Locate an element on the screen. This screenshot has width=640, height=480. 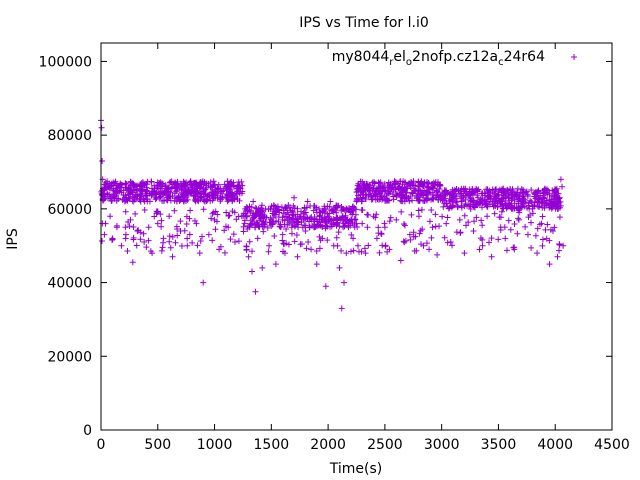
y-tick-label: 0 is located at coordinates (87, 431).